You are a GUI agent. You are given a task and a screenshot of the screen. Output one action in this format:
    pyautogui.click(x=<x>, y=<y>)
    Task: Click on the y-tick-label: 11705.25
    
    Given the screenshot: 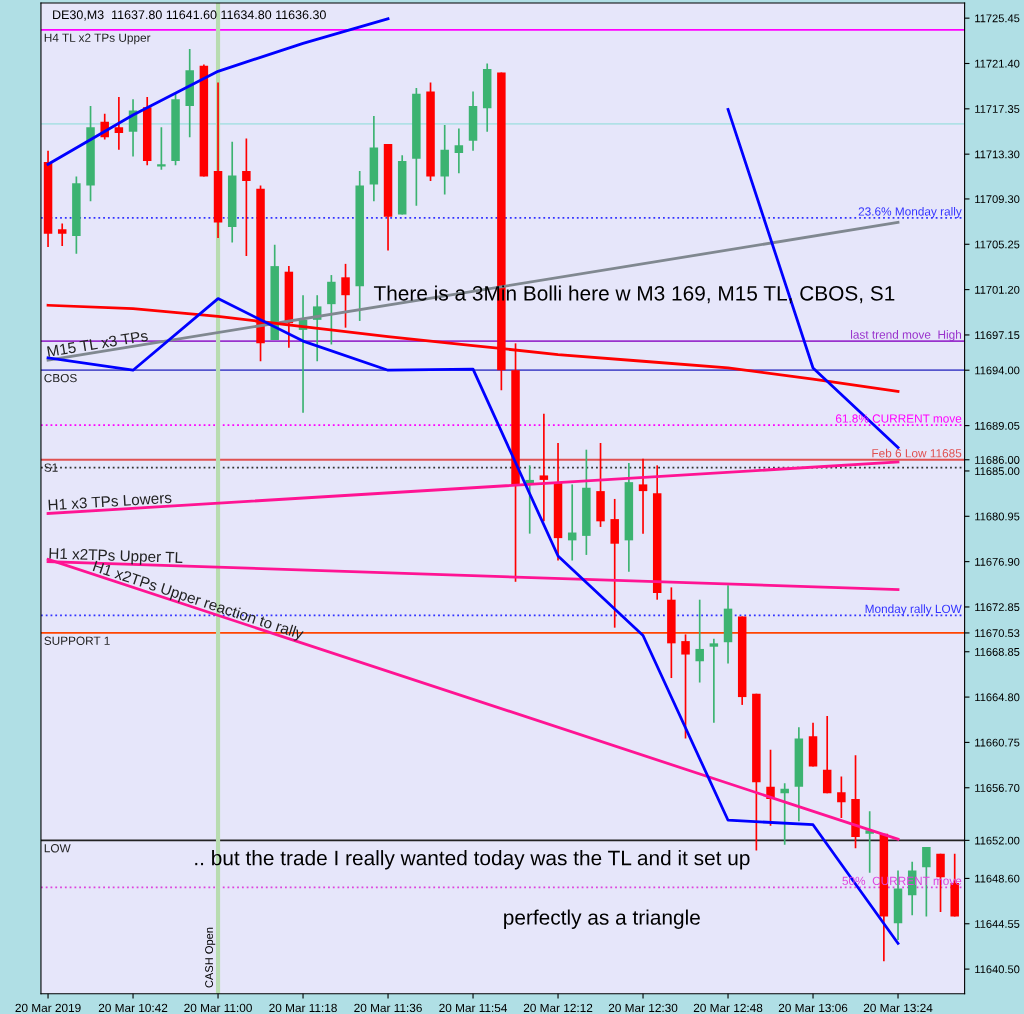 What is the action you would take?
    pyautogui.click(x=997, y=244)
    